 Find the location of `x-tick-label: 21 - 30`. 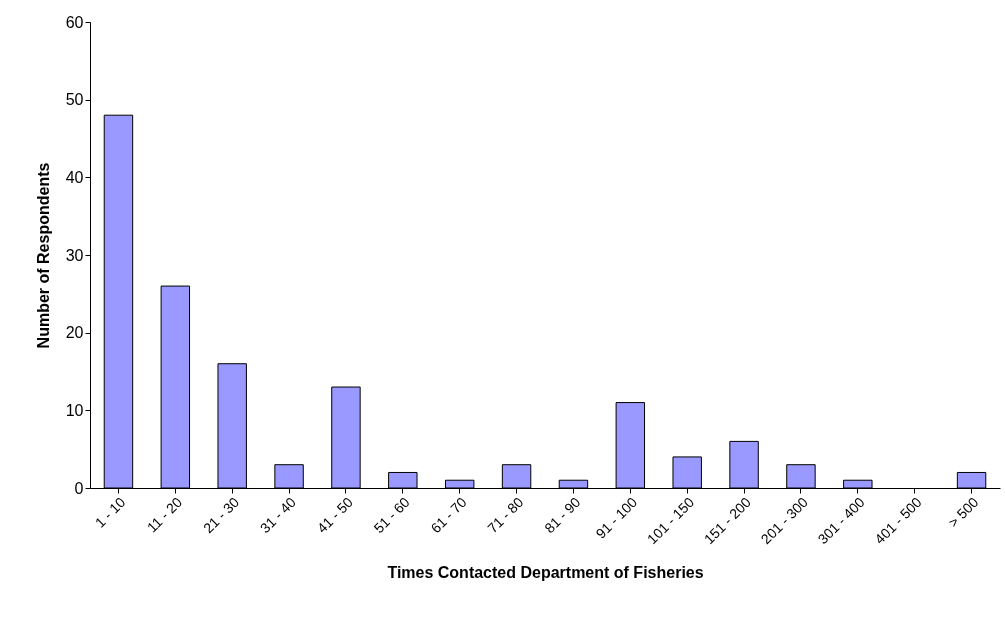

x-tick-label: 21 - 30 is located at coordinates (221, 515).